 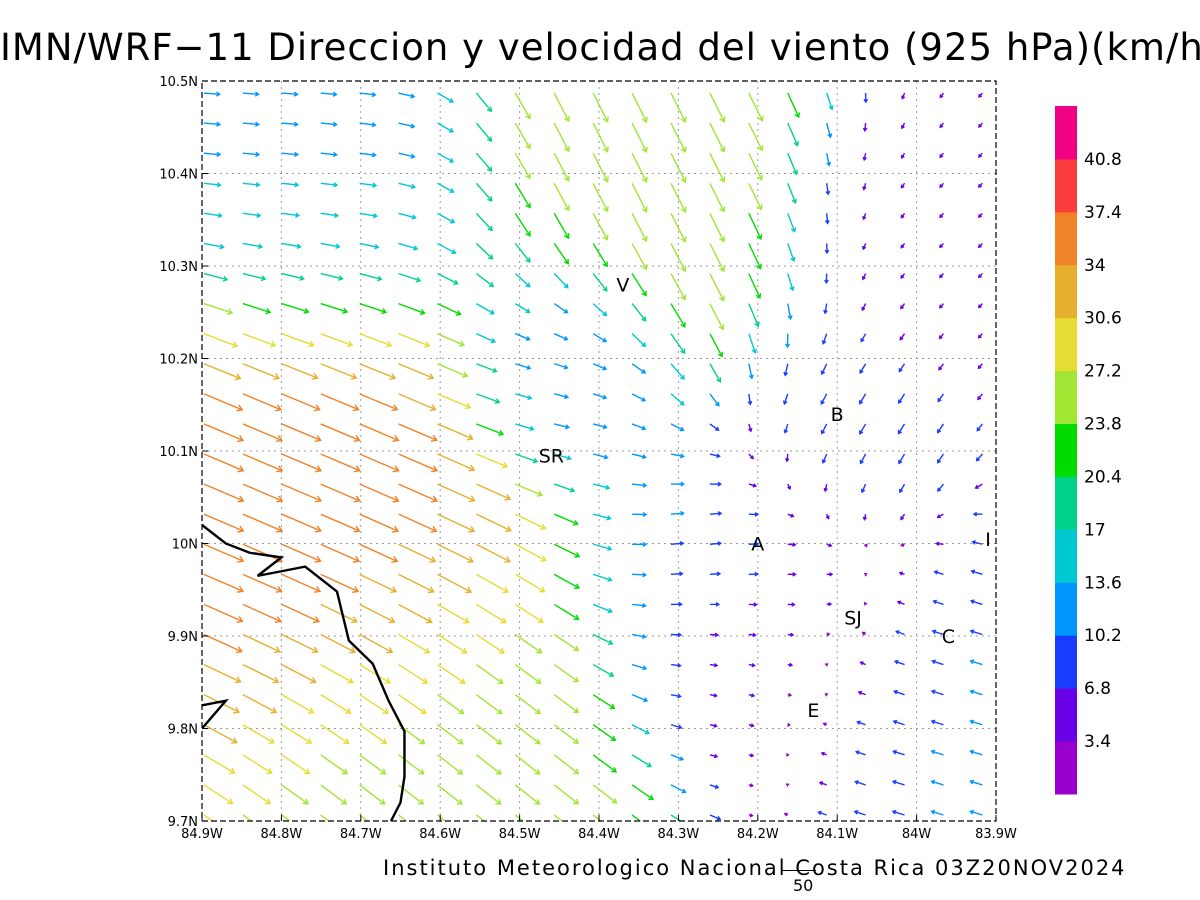 I want to click on x-tick-label: 84.9W, so click(x=202, y=834).